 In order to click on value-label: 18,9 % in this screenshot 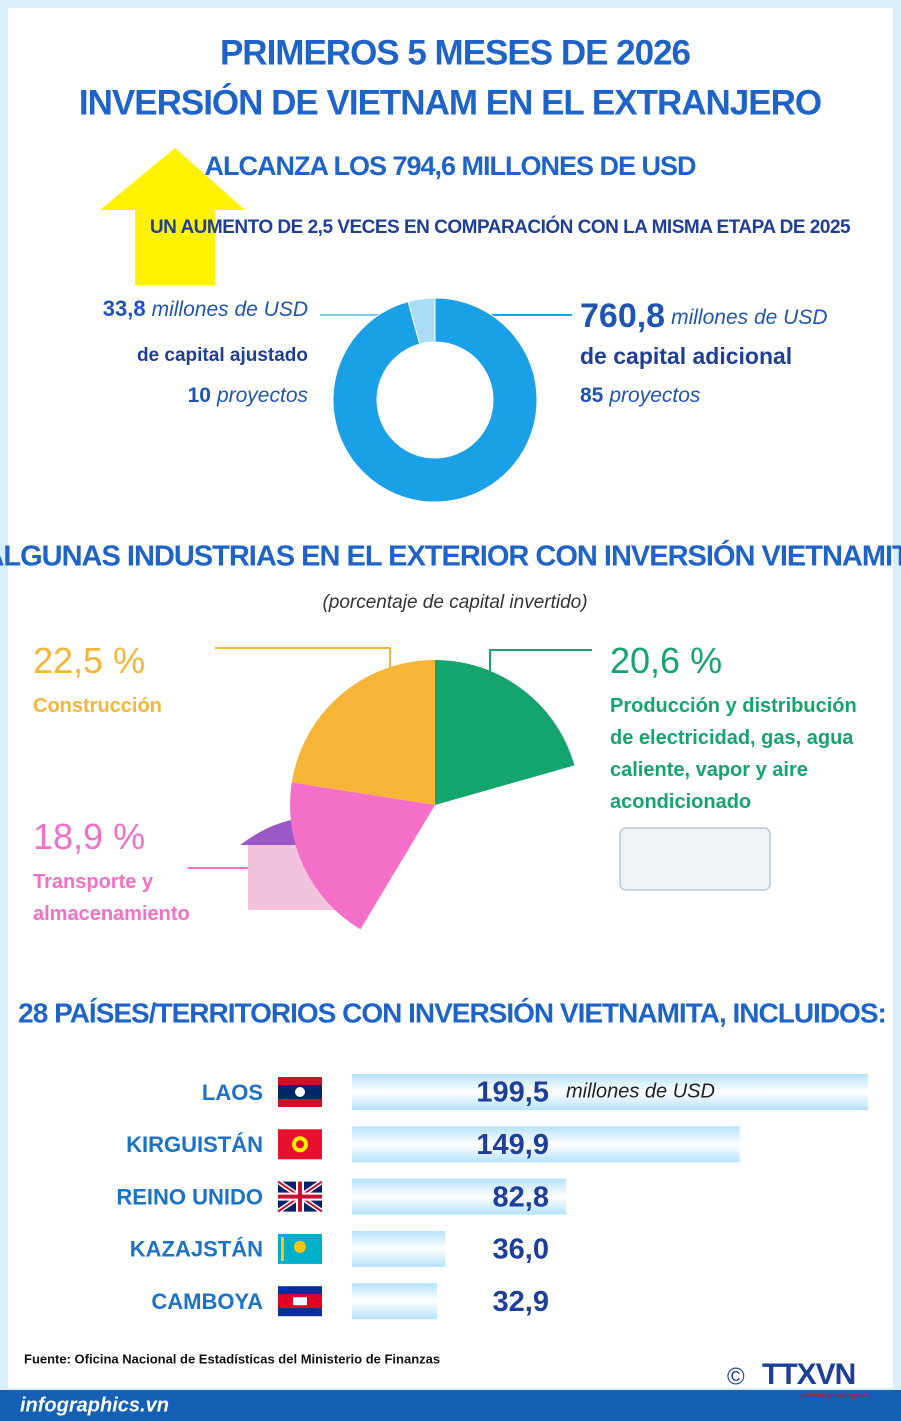, I will do `click(89, 836)`.